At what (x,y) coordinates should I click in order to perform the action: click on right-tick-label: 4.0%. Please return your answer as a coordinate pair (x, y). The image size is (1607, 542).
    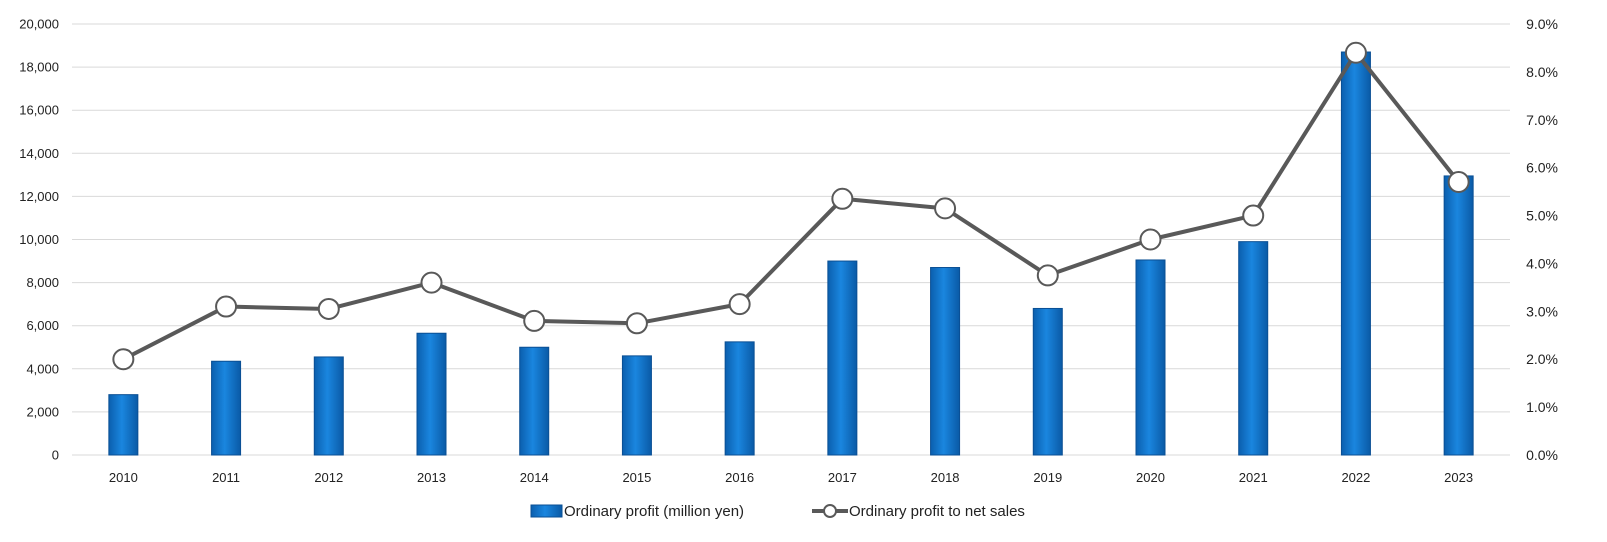
    Looking at the image, I should click on (1542, 263).